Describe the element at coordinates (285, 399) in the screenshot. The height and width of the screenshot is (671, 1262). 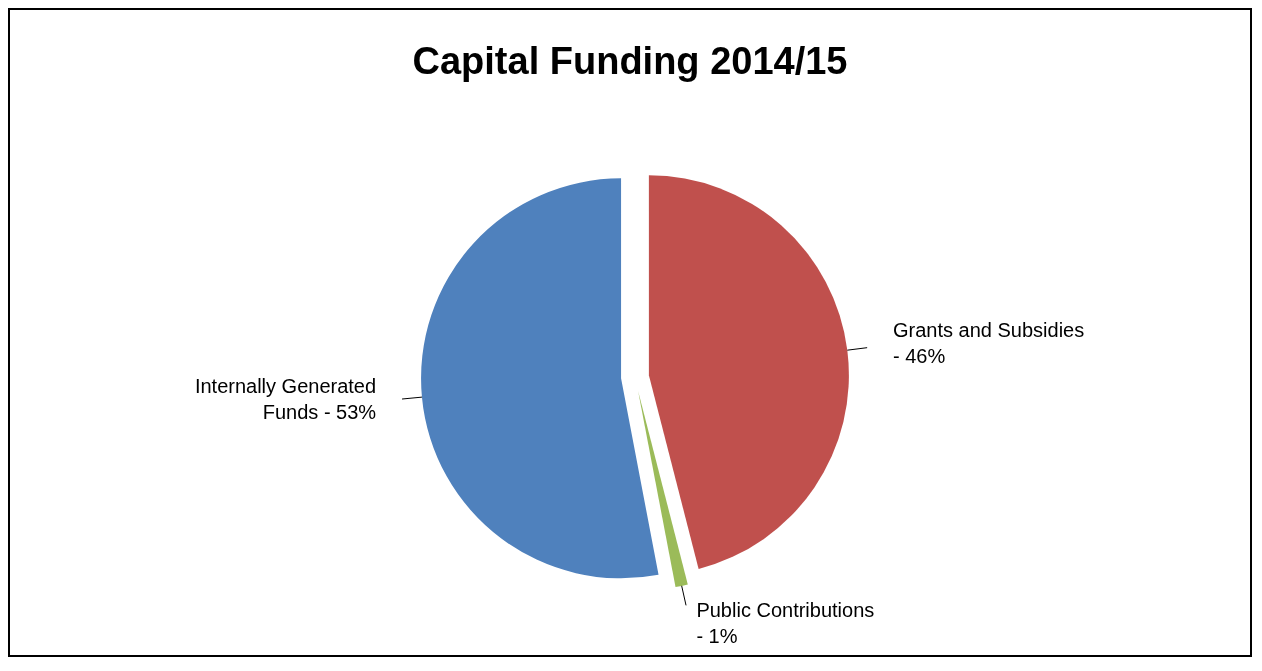
I see `slice-label: Internally Generated Funds - 53%` at that location.